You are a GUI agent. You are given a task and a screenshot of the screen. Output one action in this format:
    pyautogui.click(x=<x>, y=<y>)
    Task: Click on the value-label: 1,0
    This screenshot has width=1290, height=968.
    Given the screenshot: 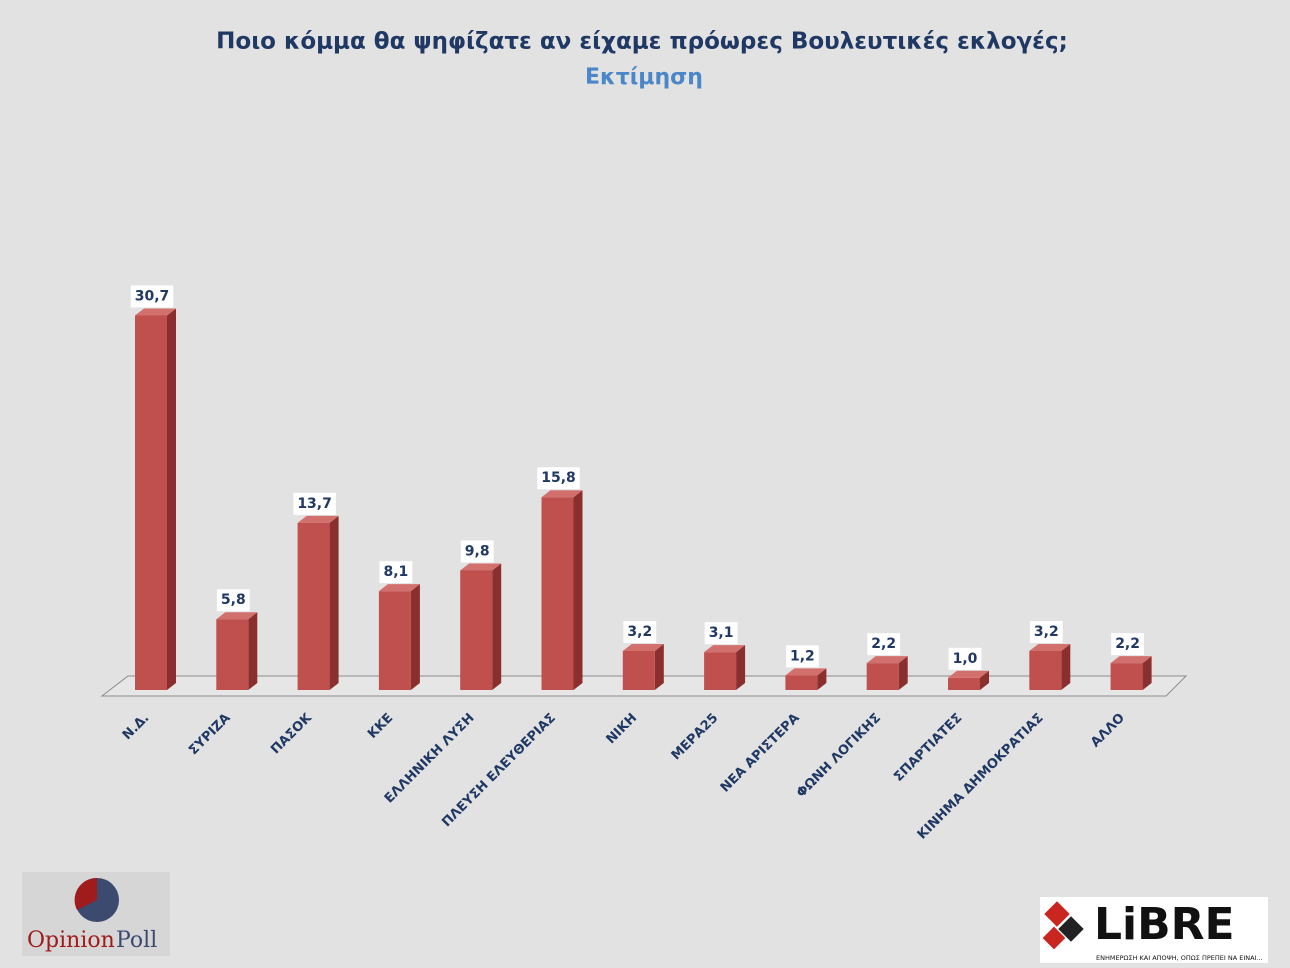 What is the action you would take?
    pyautogui.click(x=965, y=659)
    